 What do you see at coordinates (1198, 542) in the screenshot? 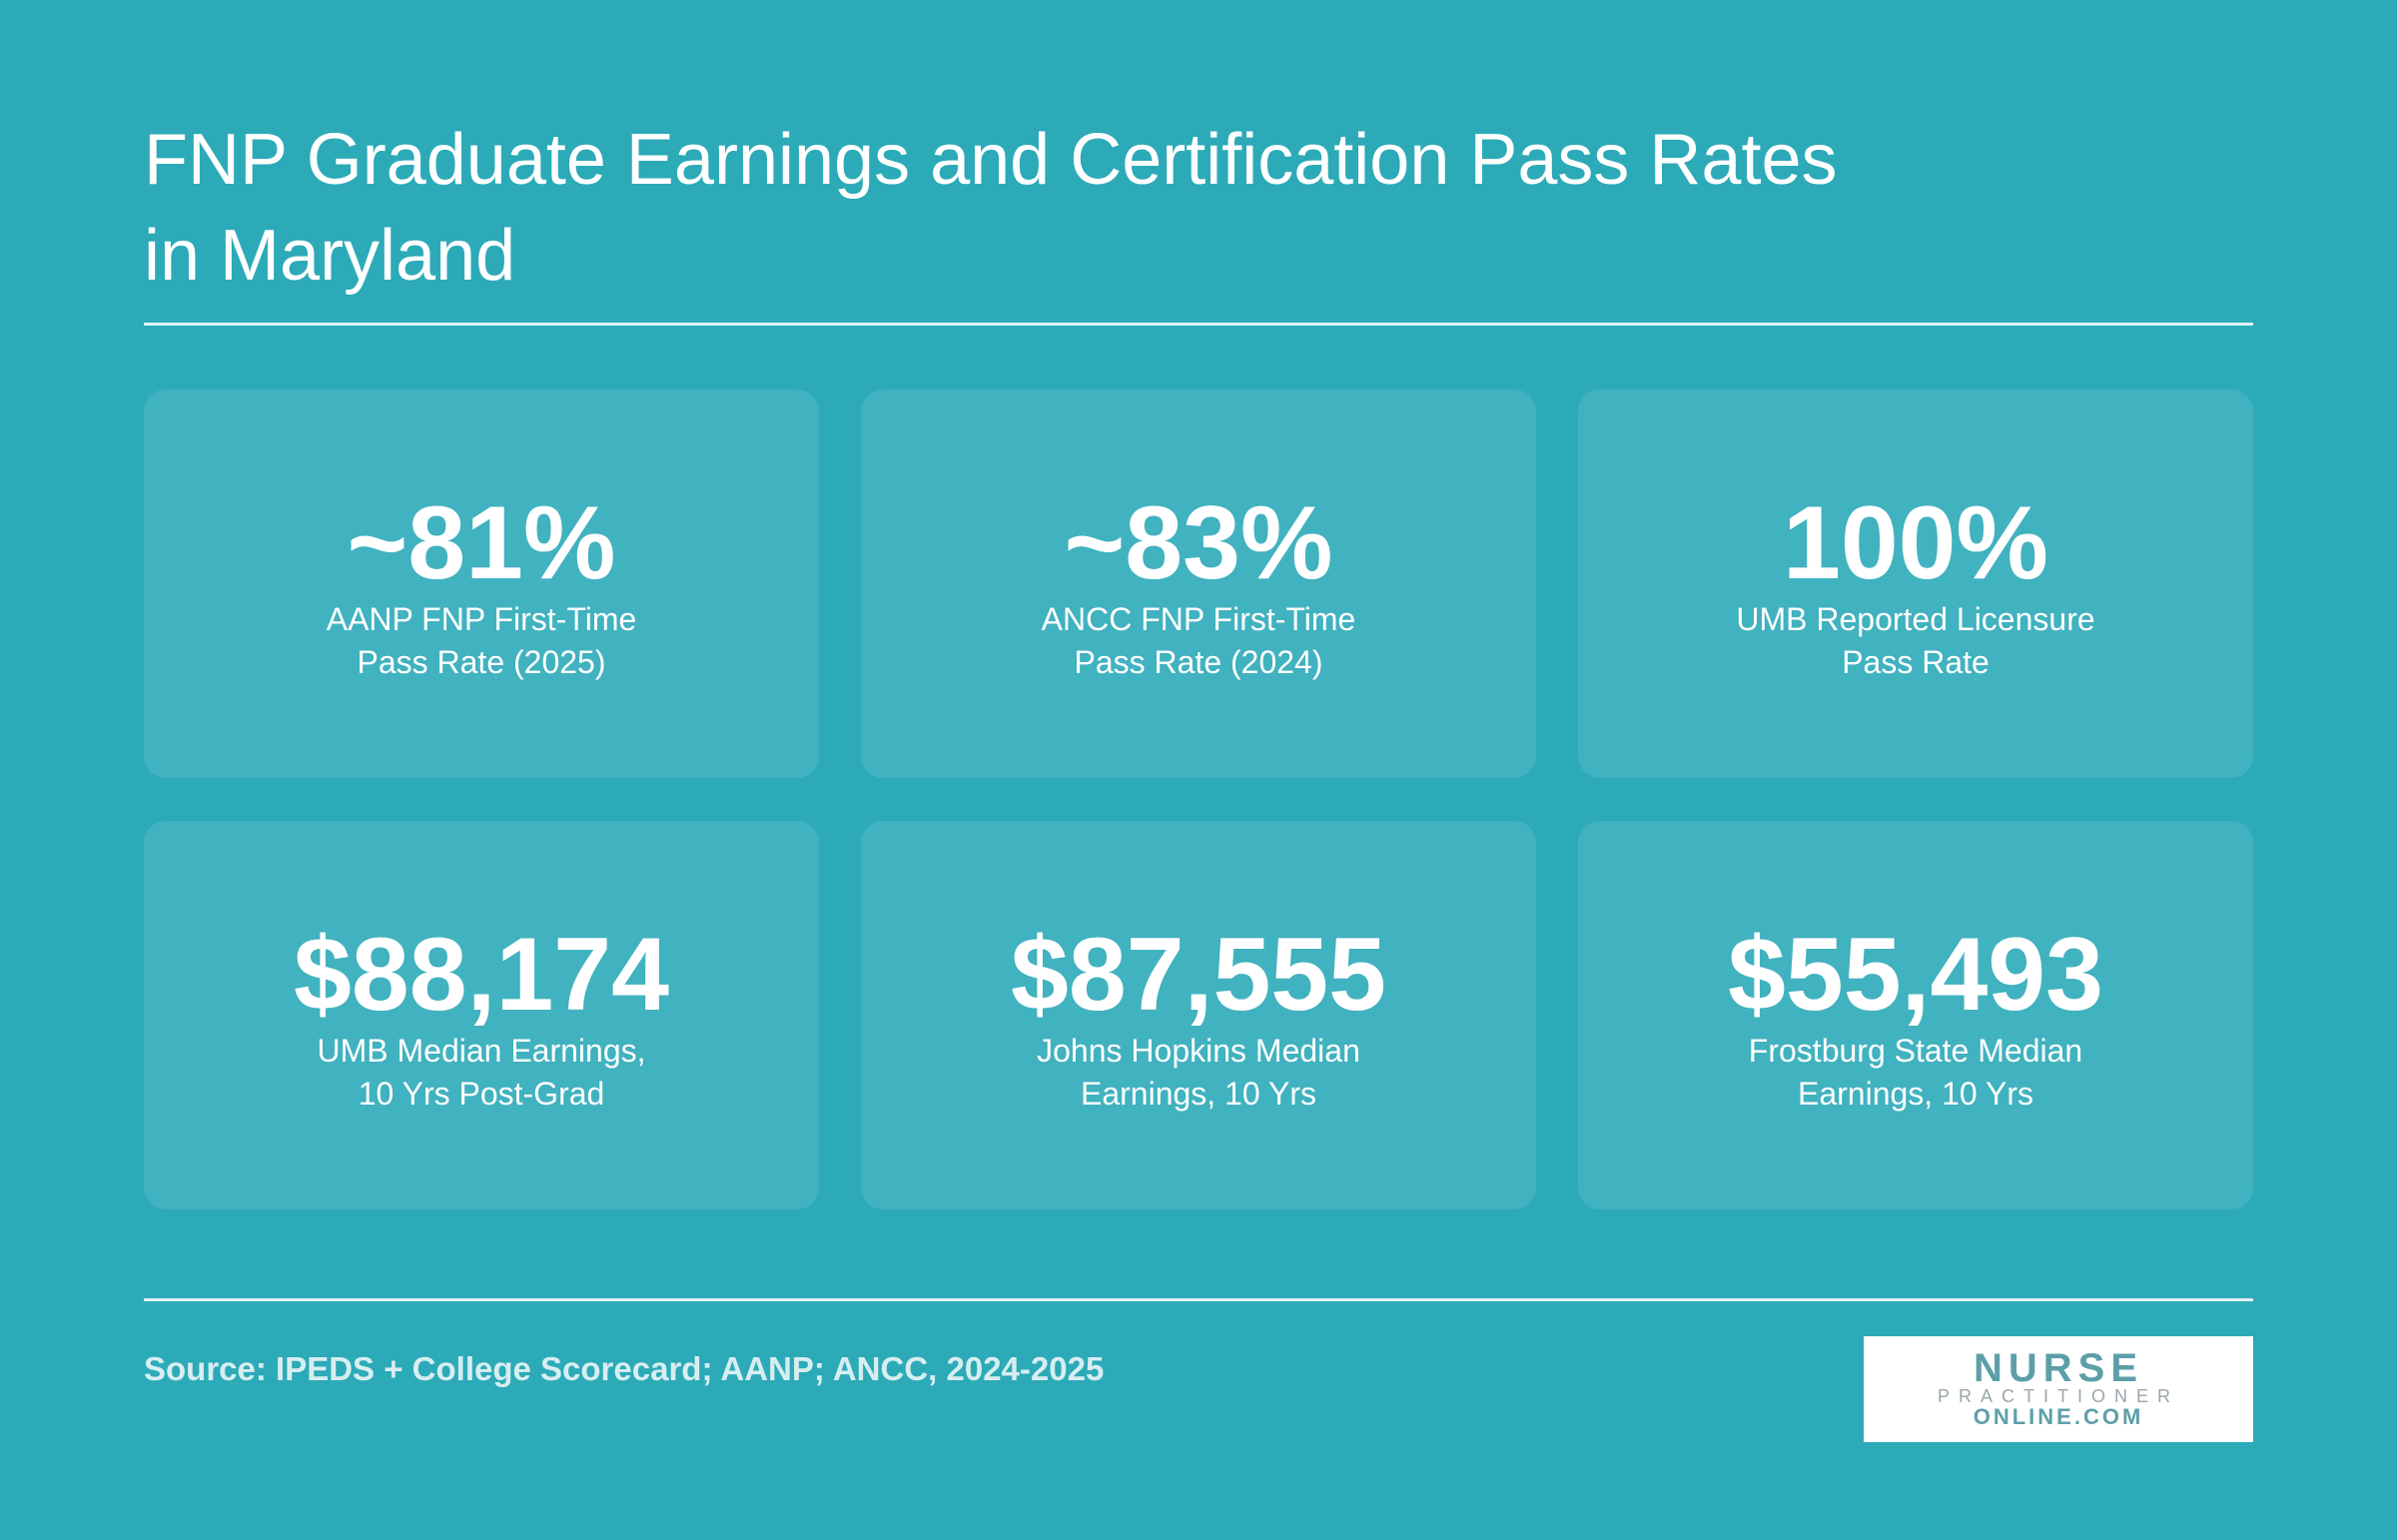
I see `stat-value: ~83%` at bounding box center [1198, 542].